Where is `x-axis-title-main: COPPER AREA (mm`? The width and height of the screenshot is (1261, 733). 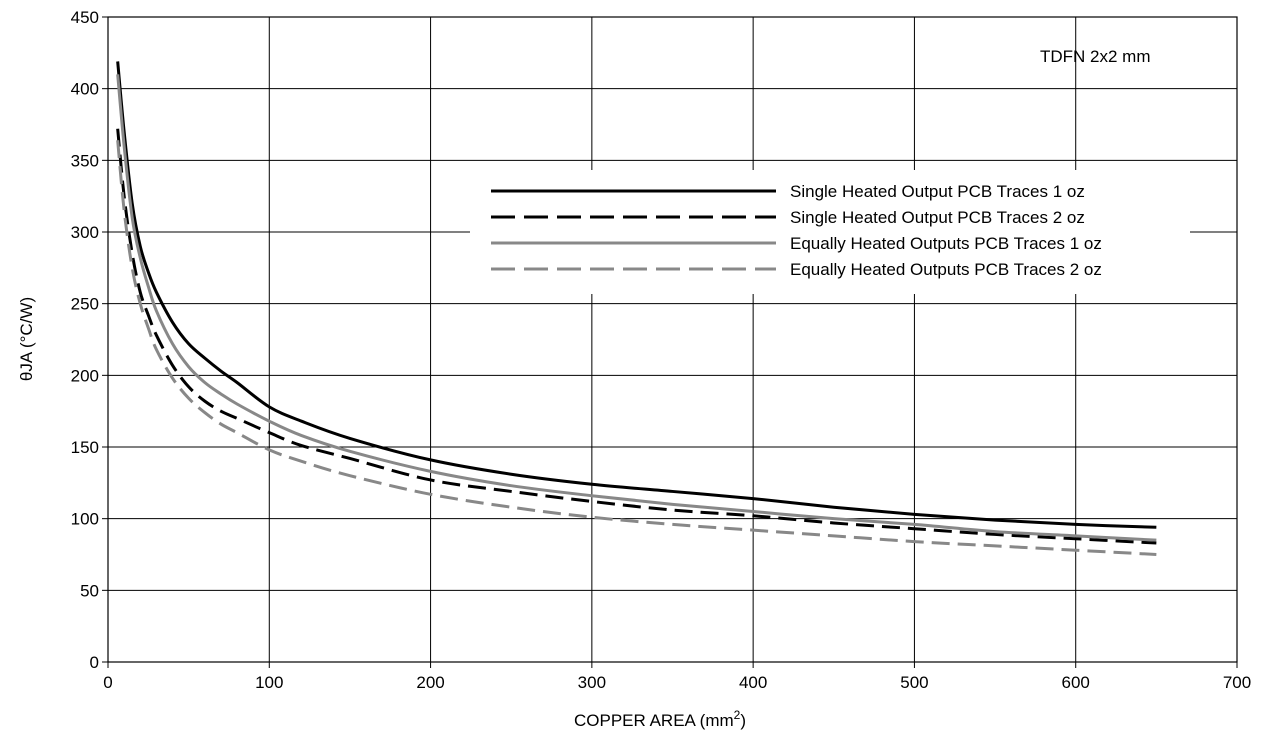
x-axis-title-main: COPPER AREA (mm is located at coordinates (654, 720).